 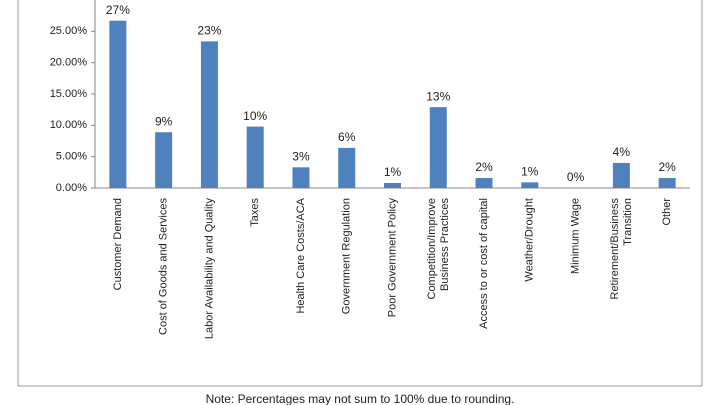 I want to click on value-label: 4%, so click(x=622, y=152).